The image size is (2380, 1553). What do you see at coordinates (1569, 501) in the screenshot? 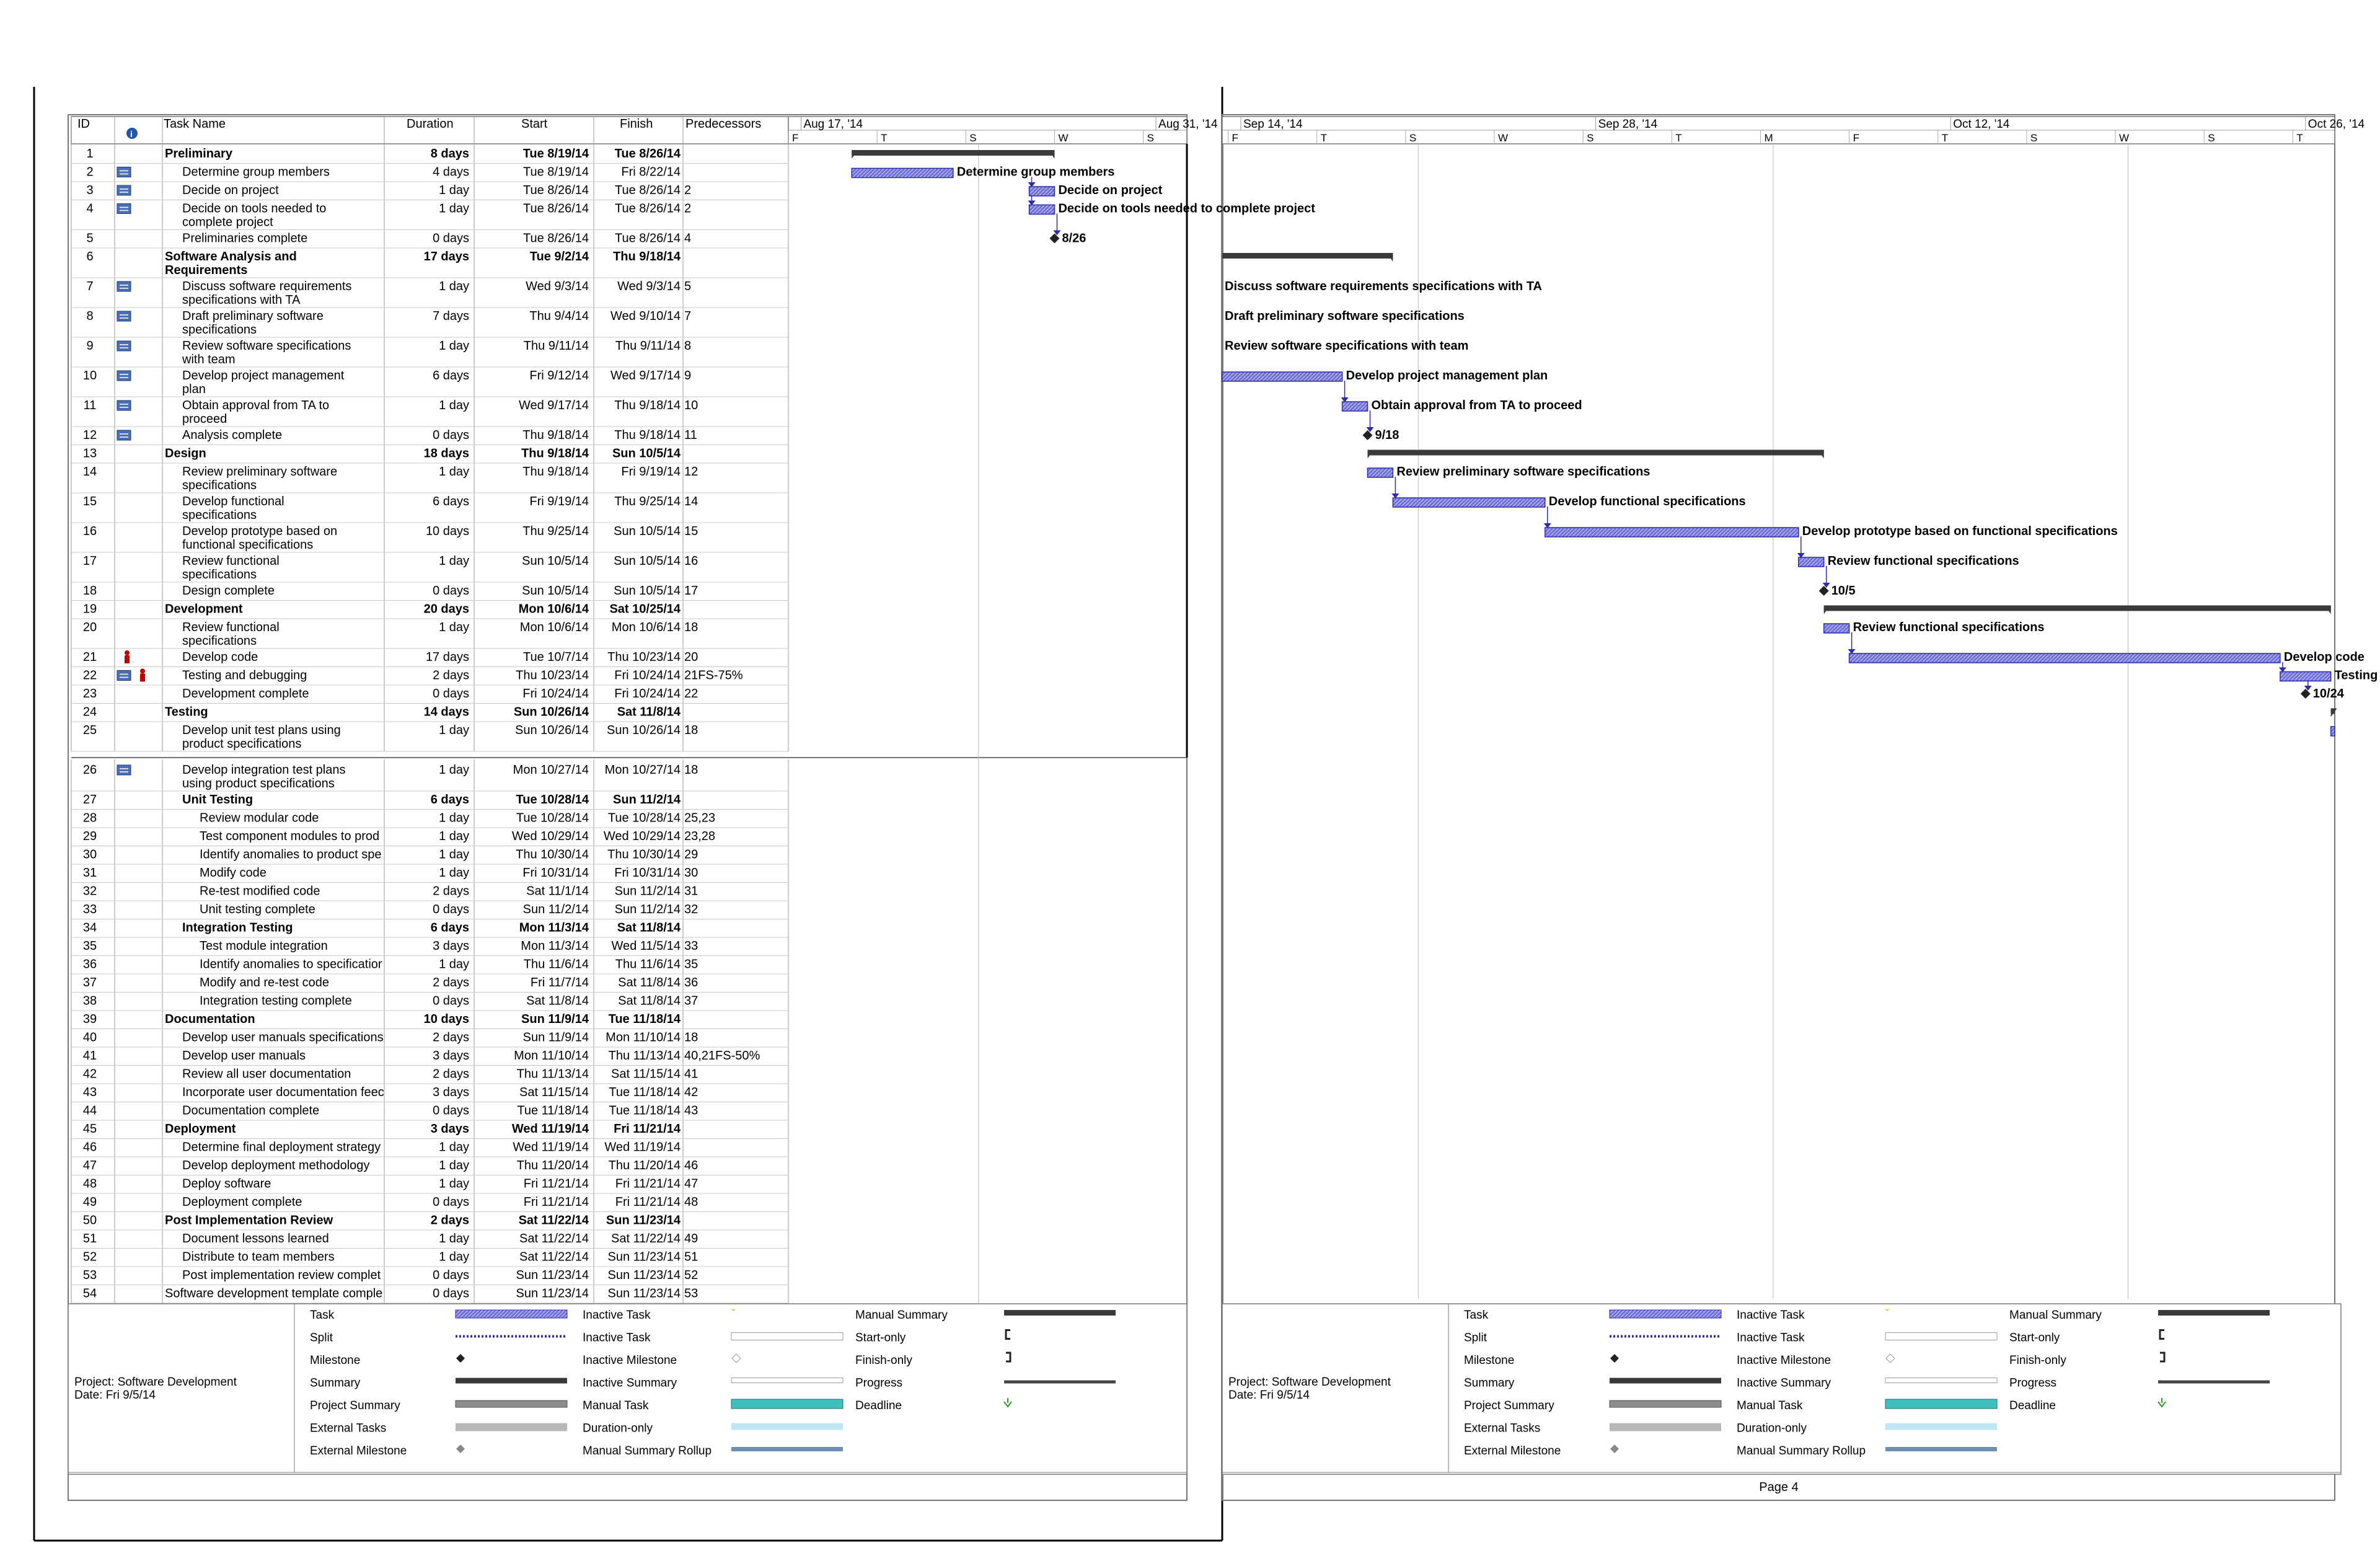
I see `gantt-task: Develop functional specifications` at bounding box center [1569, 501].